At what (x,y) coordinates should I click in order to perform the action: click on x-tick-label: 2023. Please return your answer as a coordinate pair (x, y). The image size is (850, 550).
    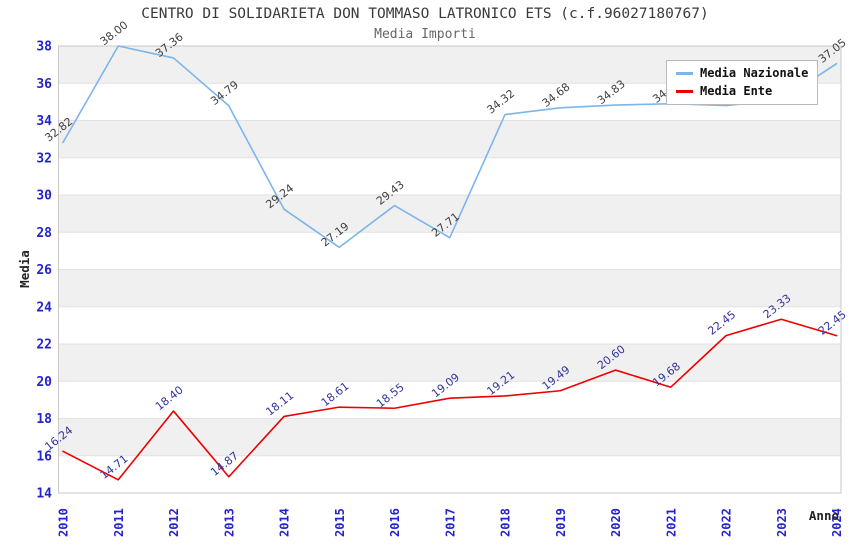
    Looking at the image, I should click on (782, 522).